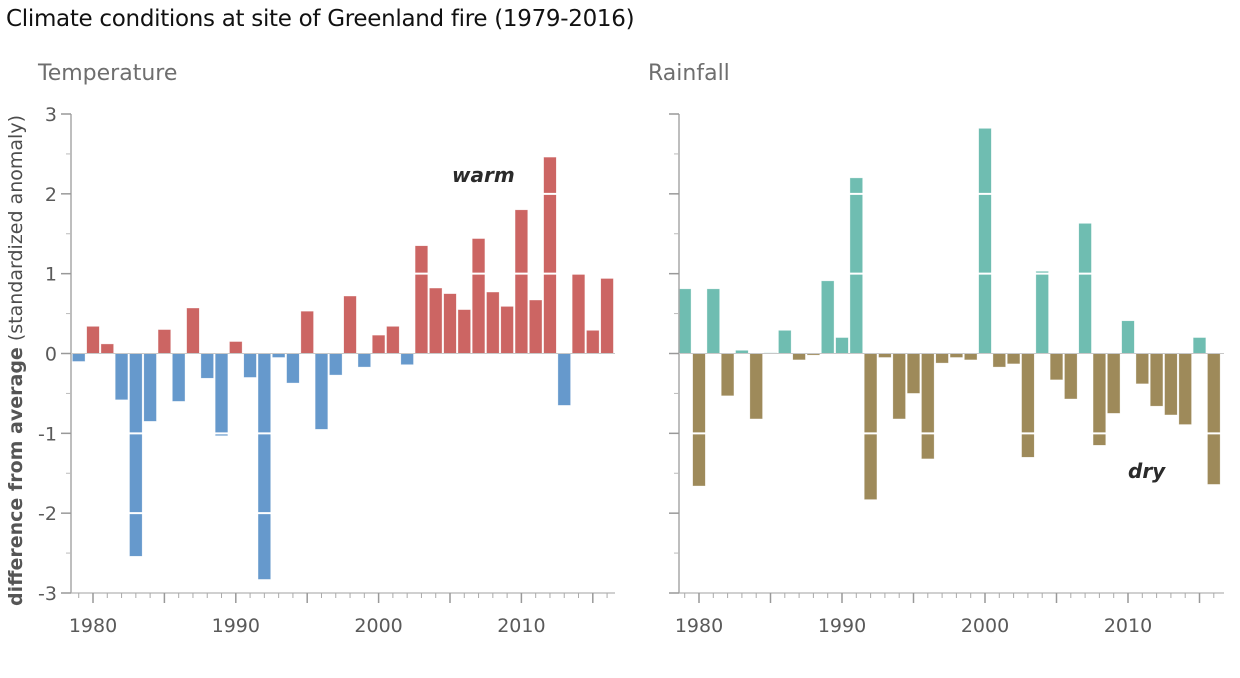  What do you see at coordinates (1056, 367) in the screenshot?
I see `rainfall-bar-2005` at bounding box center [1056, 367].